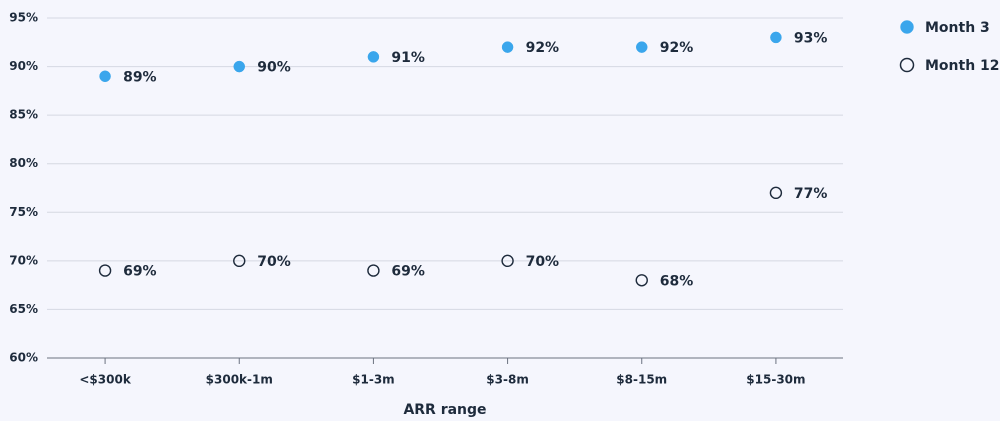  What do you see at coordinates (444, 410) in the screenshot?
I see `x-axis-label: ARR range` at bounding box center [444, 410].